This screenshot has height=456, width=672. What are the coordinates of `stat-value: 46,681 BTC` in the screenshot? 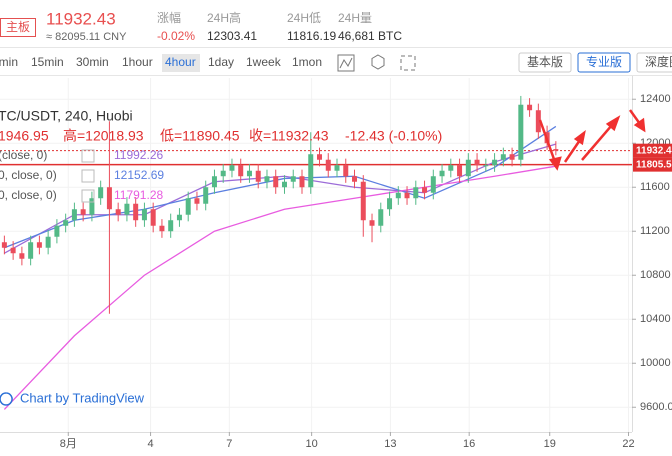 It's located at (370, 36).